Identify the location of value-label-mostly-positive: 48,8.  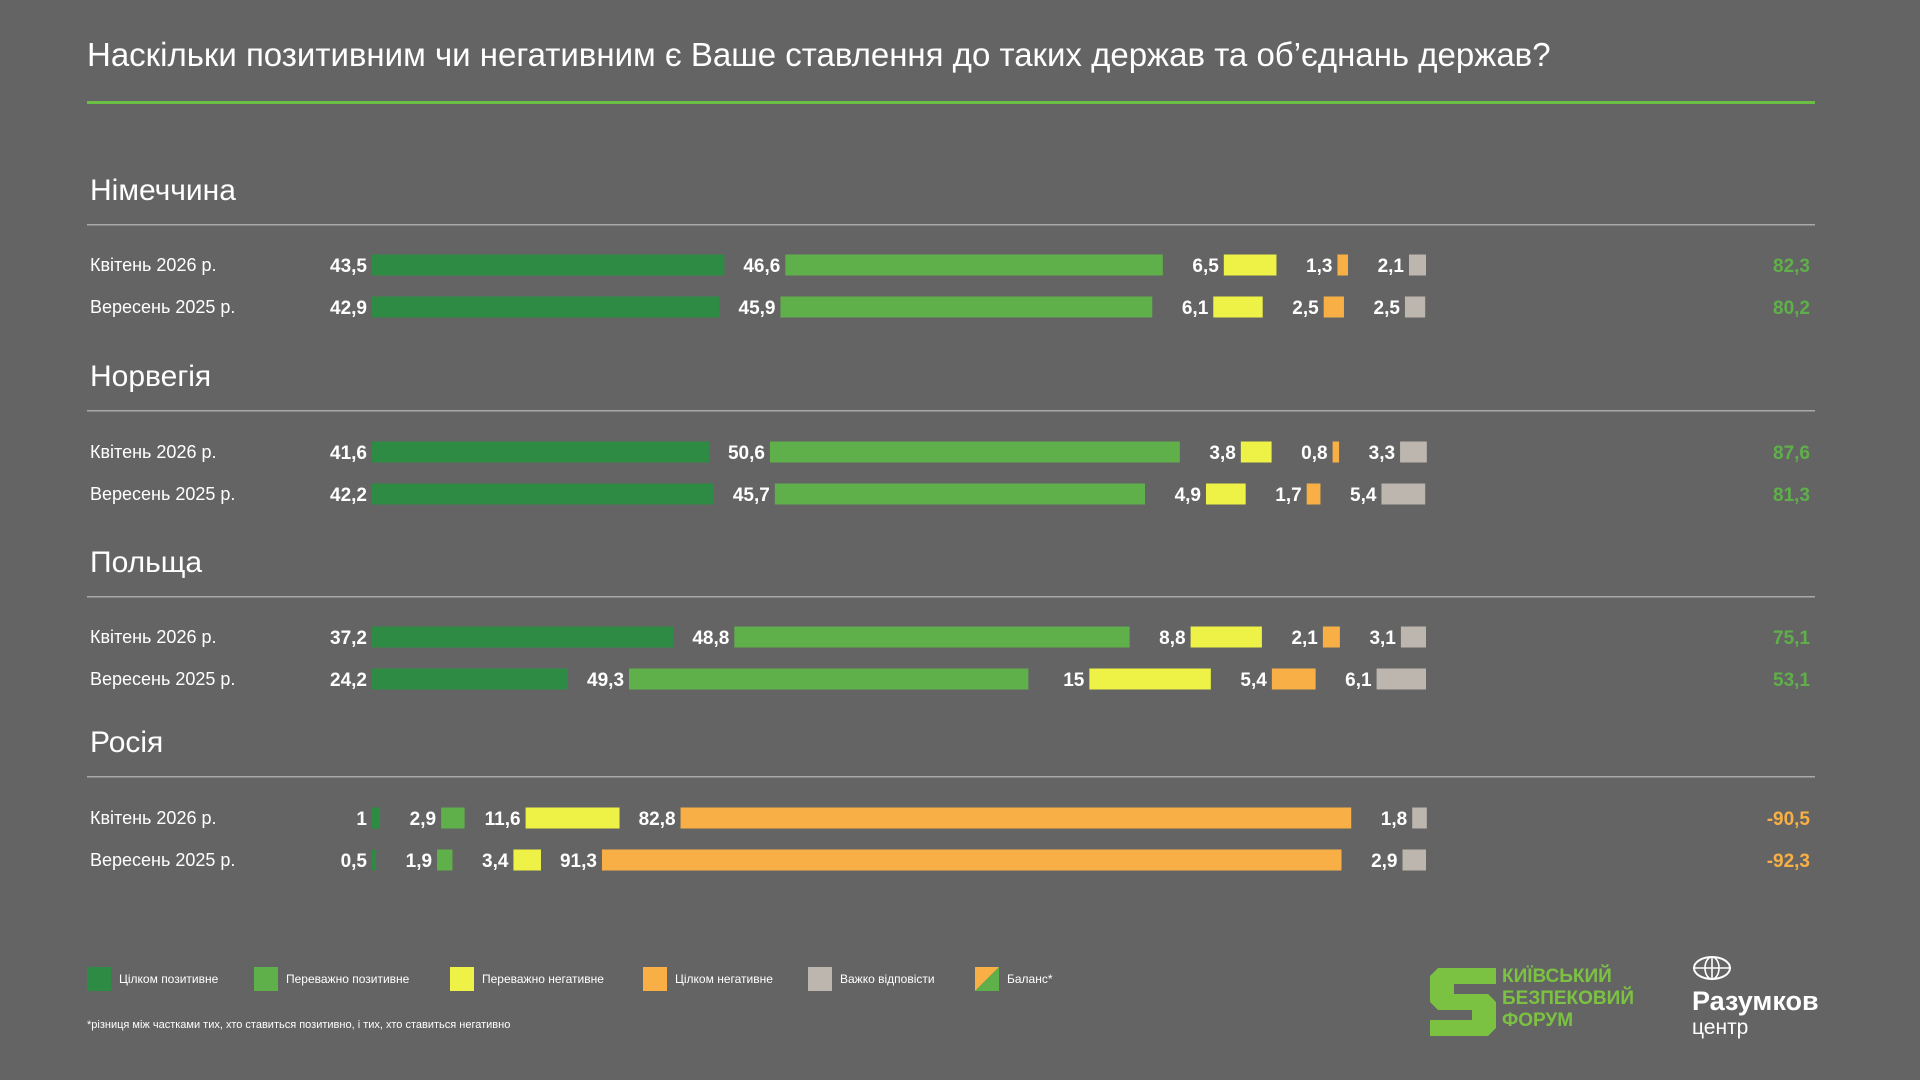
(710, 638).